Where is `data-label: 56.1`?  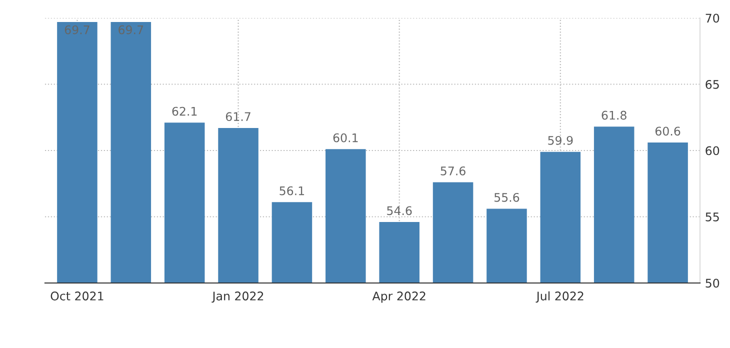 data-label: 56.1 is located at coordinates (292, 191).